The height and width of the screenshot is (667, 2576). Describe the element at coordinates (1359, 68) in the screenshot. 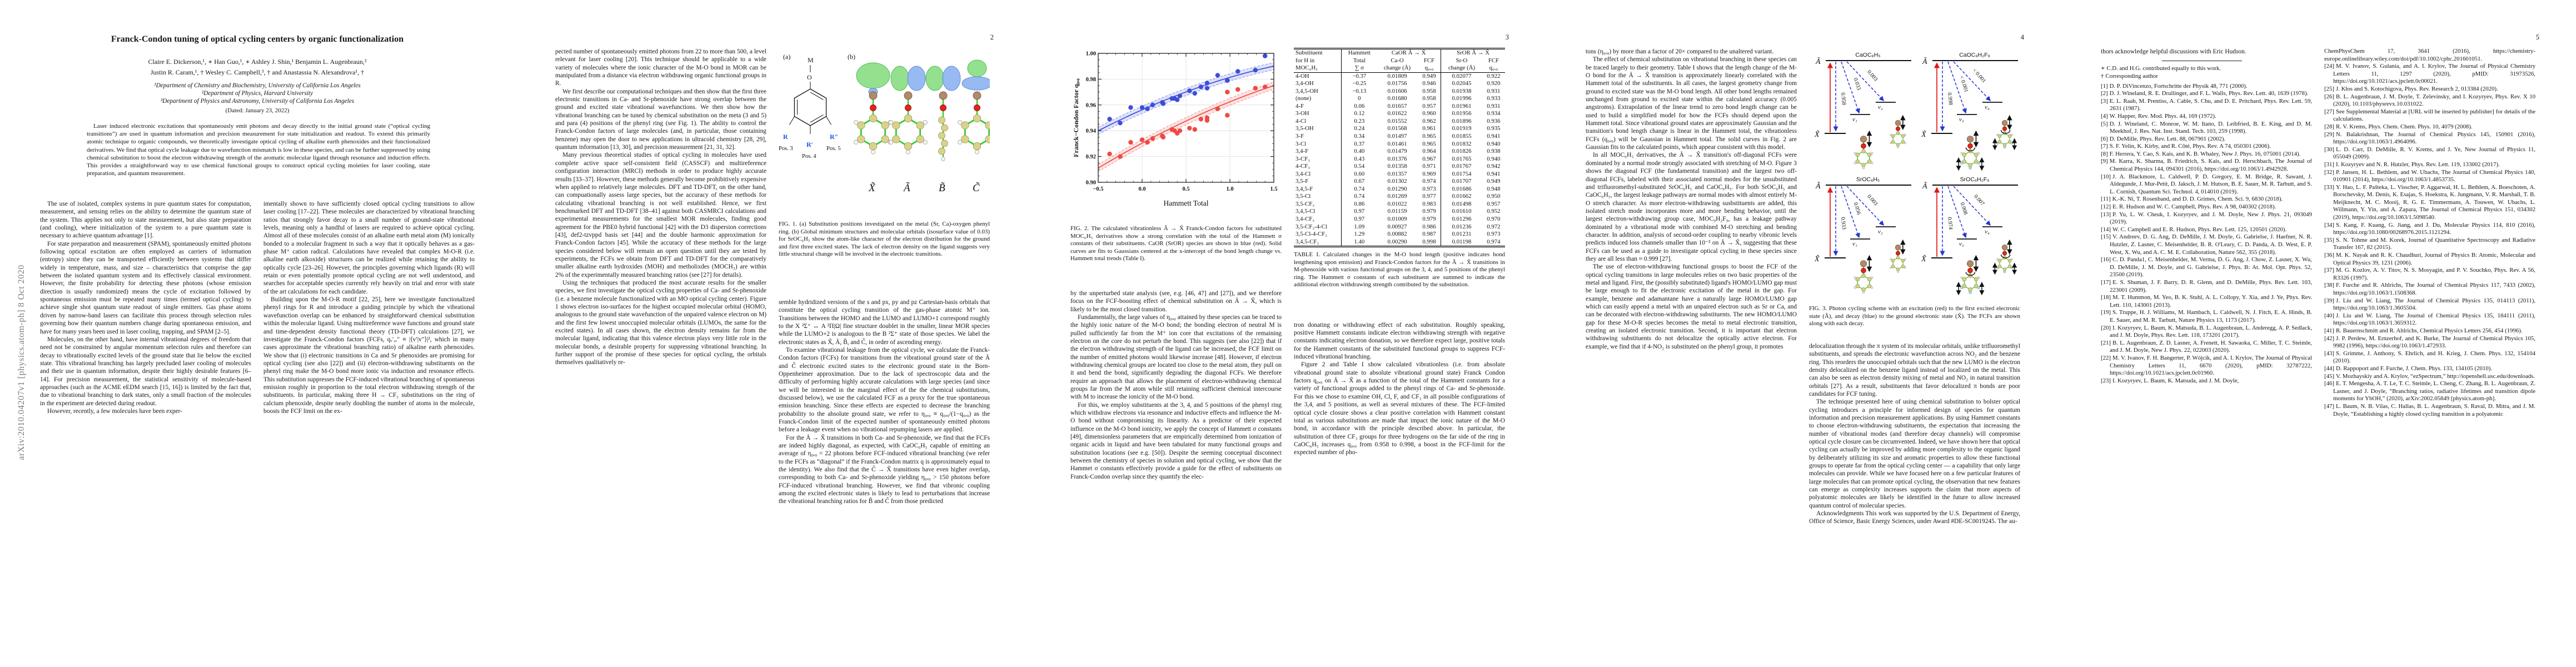

I see `table-header-cell: ∑ σ` at that location.